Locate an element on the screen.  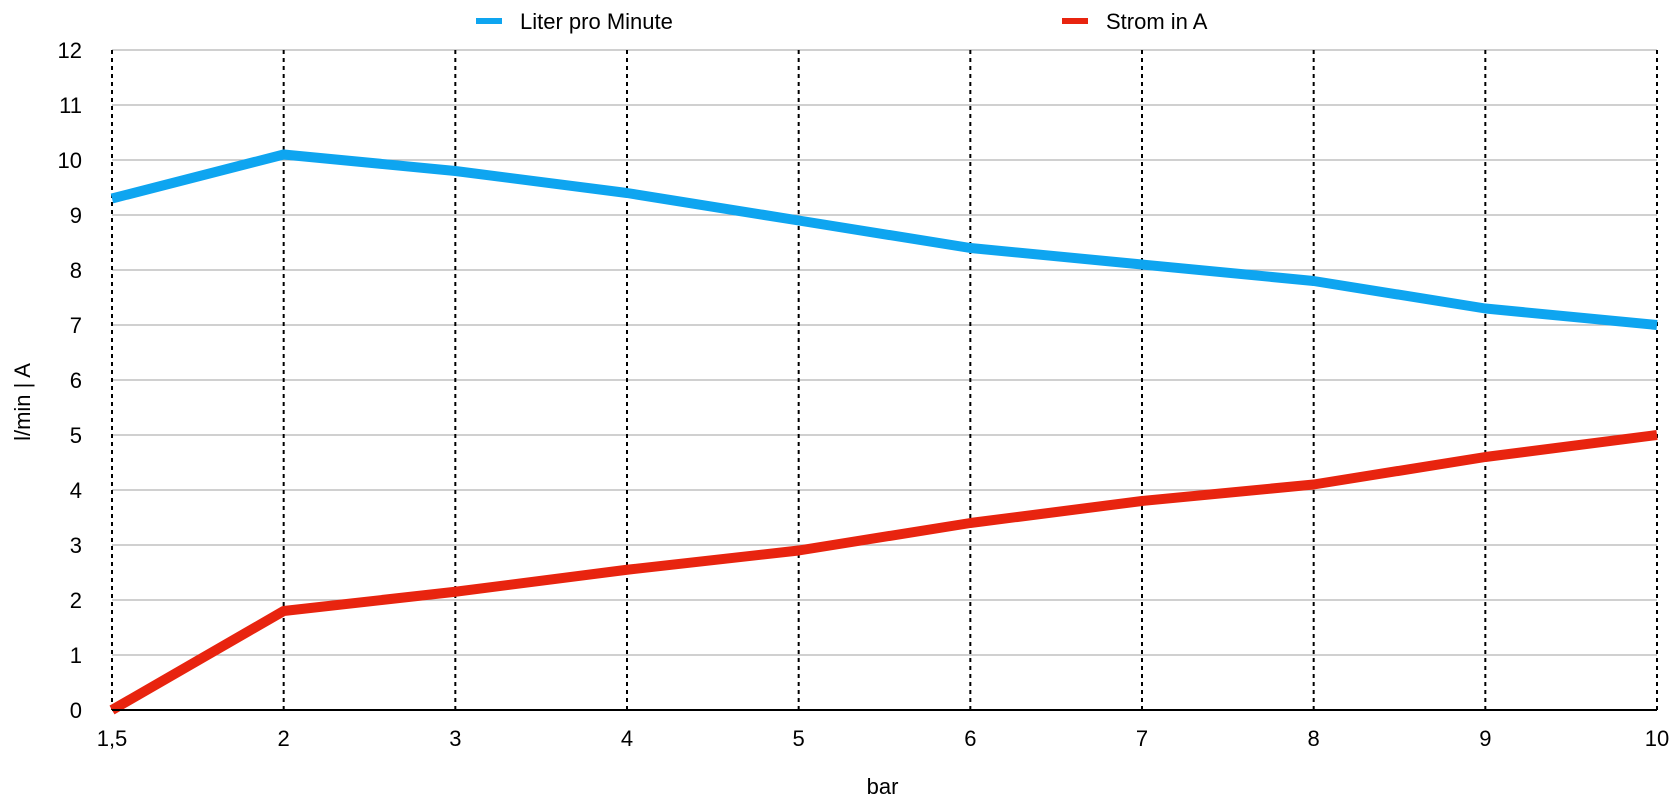
y-axis-title: l/min | A is located at coordinates (22, 402).